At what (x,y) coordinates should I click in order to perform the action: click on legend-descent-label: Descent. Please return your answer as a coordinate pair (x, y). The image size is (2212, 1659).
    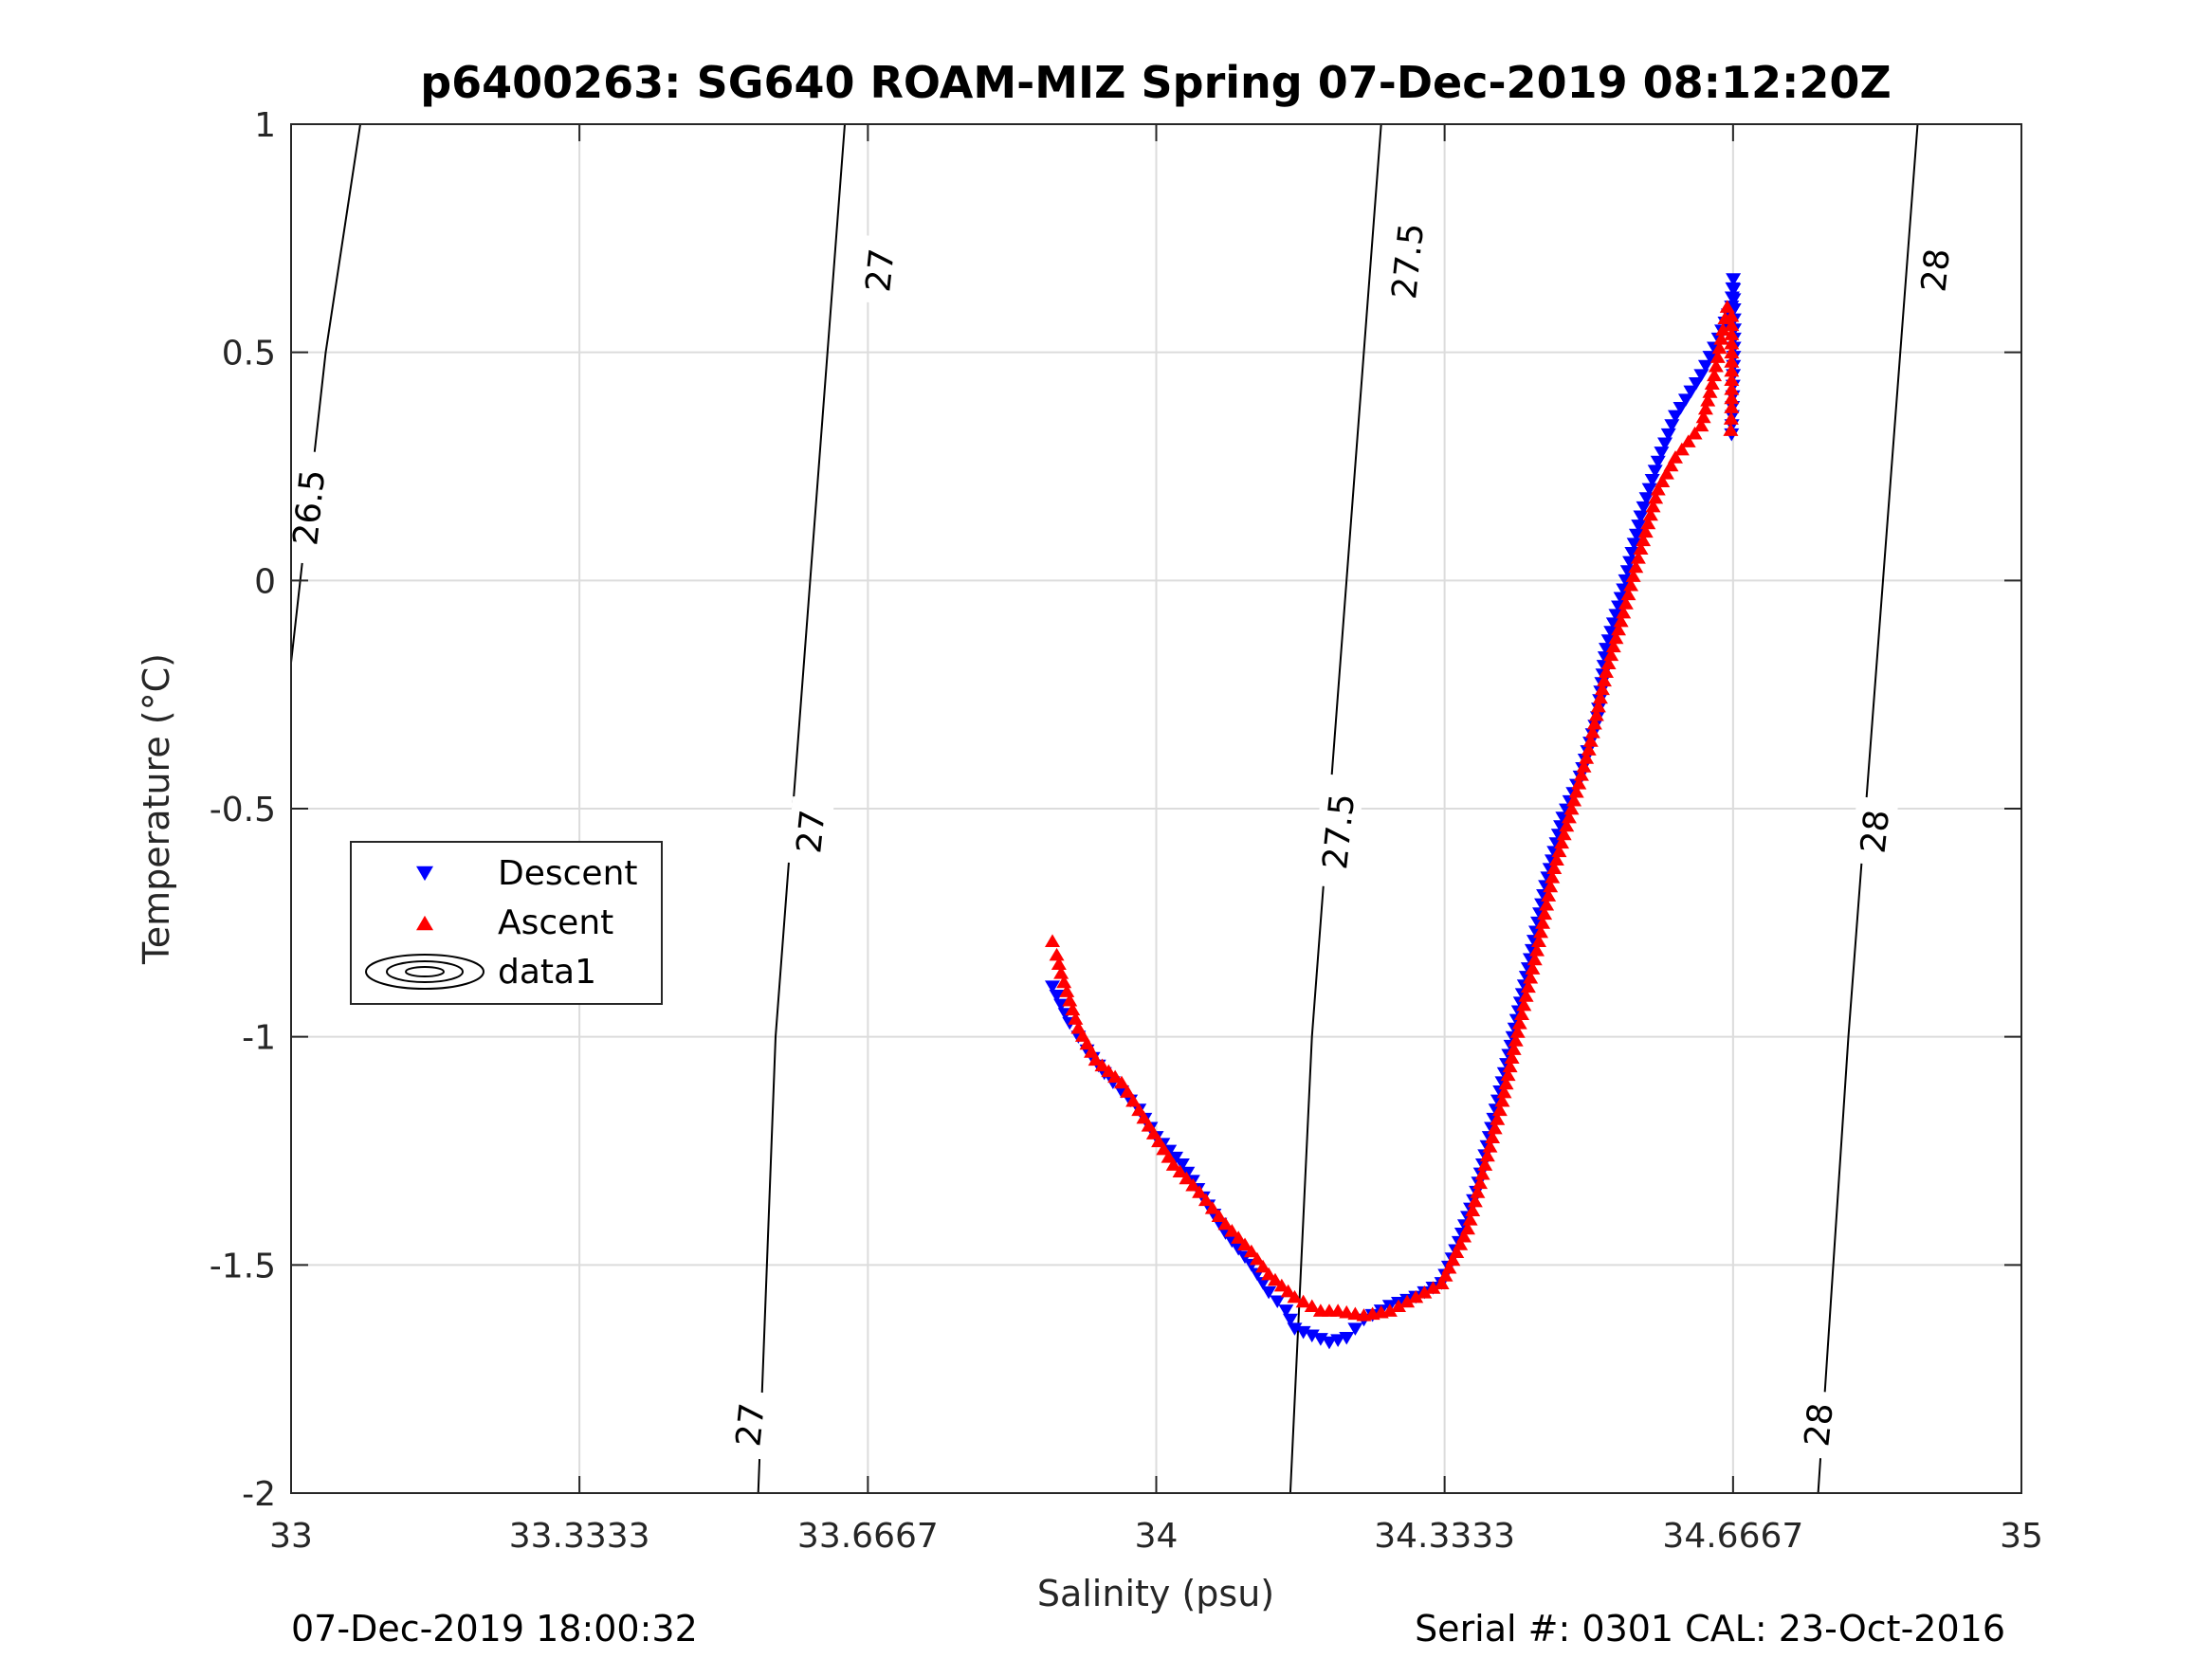
    Looking at the image, I should click on (568, 873).